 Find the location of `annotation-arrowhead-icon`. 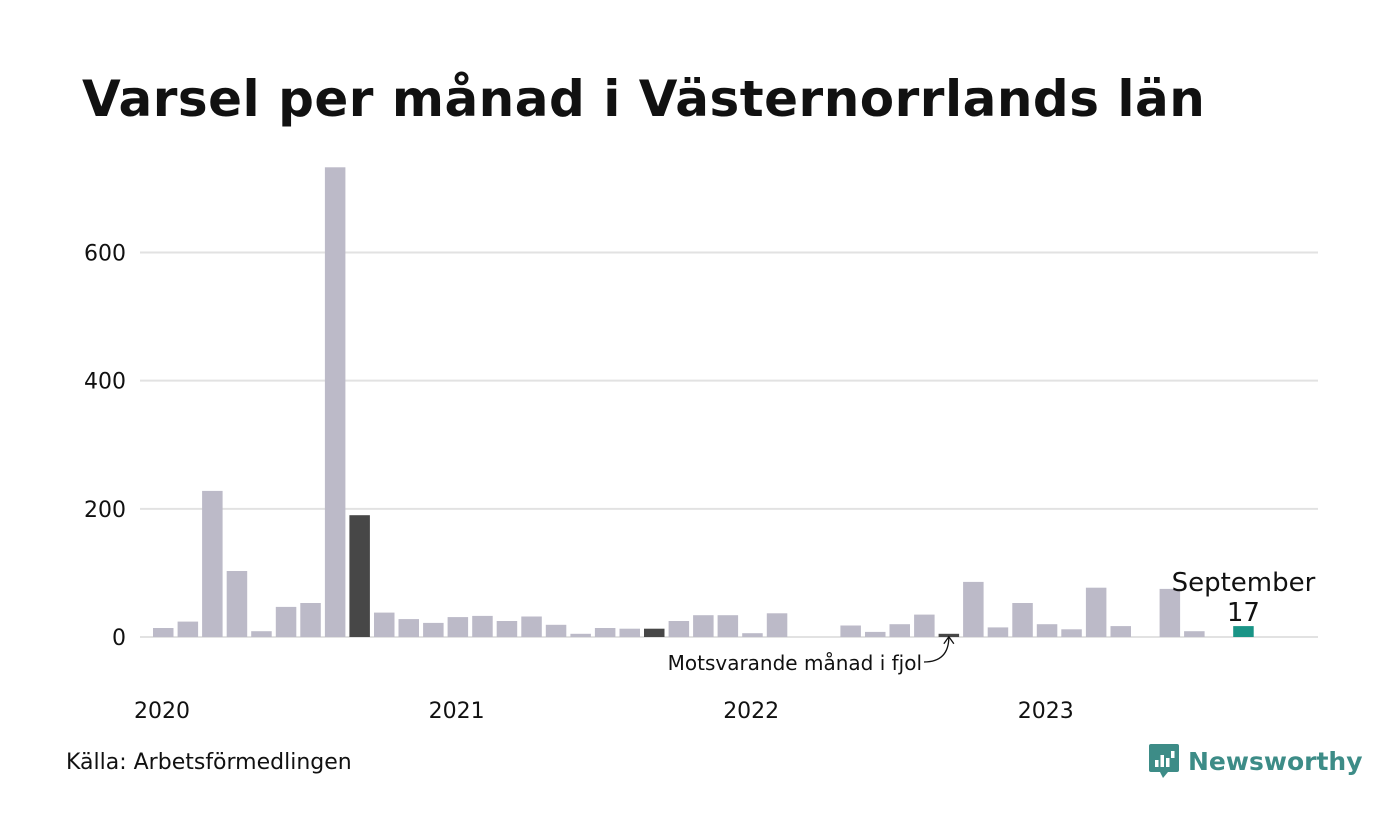

annotation-arrowhead-icon is located at coordinates (949, 640).